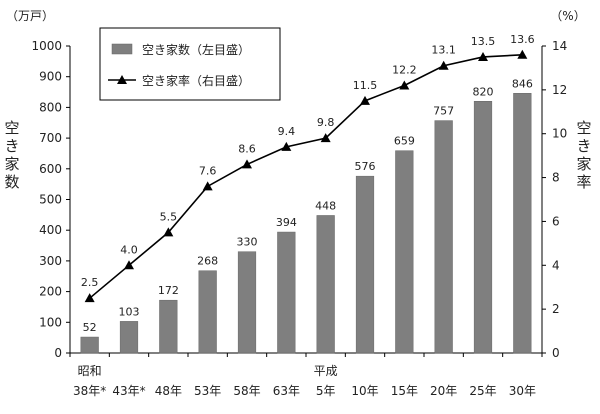  What do you see at coordinates (286, 391) in the screenshot?
I see `x-category-label: 63年` at bounding box center [286, 391].